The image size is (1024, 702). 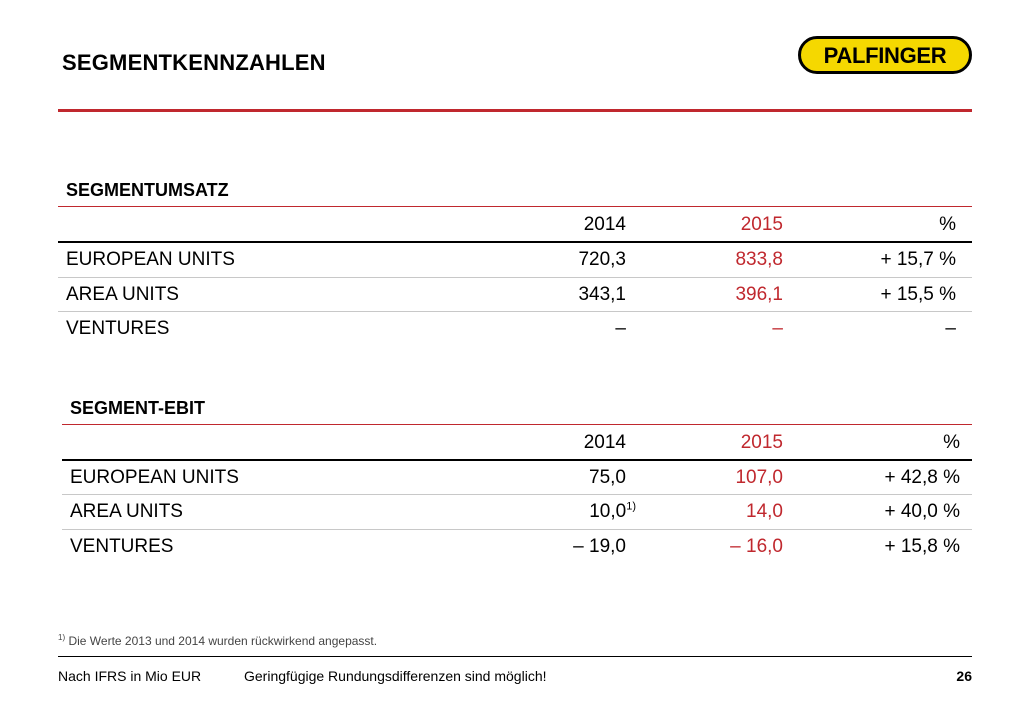 I want to click on value-2015: – 16,0, so click(x=756, y=546).